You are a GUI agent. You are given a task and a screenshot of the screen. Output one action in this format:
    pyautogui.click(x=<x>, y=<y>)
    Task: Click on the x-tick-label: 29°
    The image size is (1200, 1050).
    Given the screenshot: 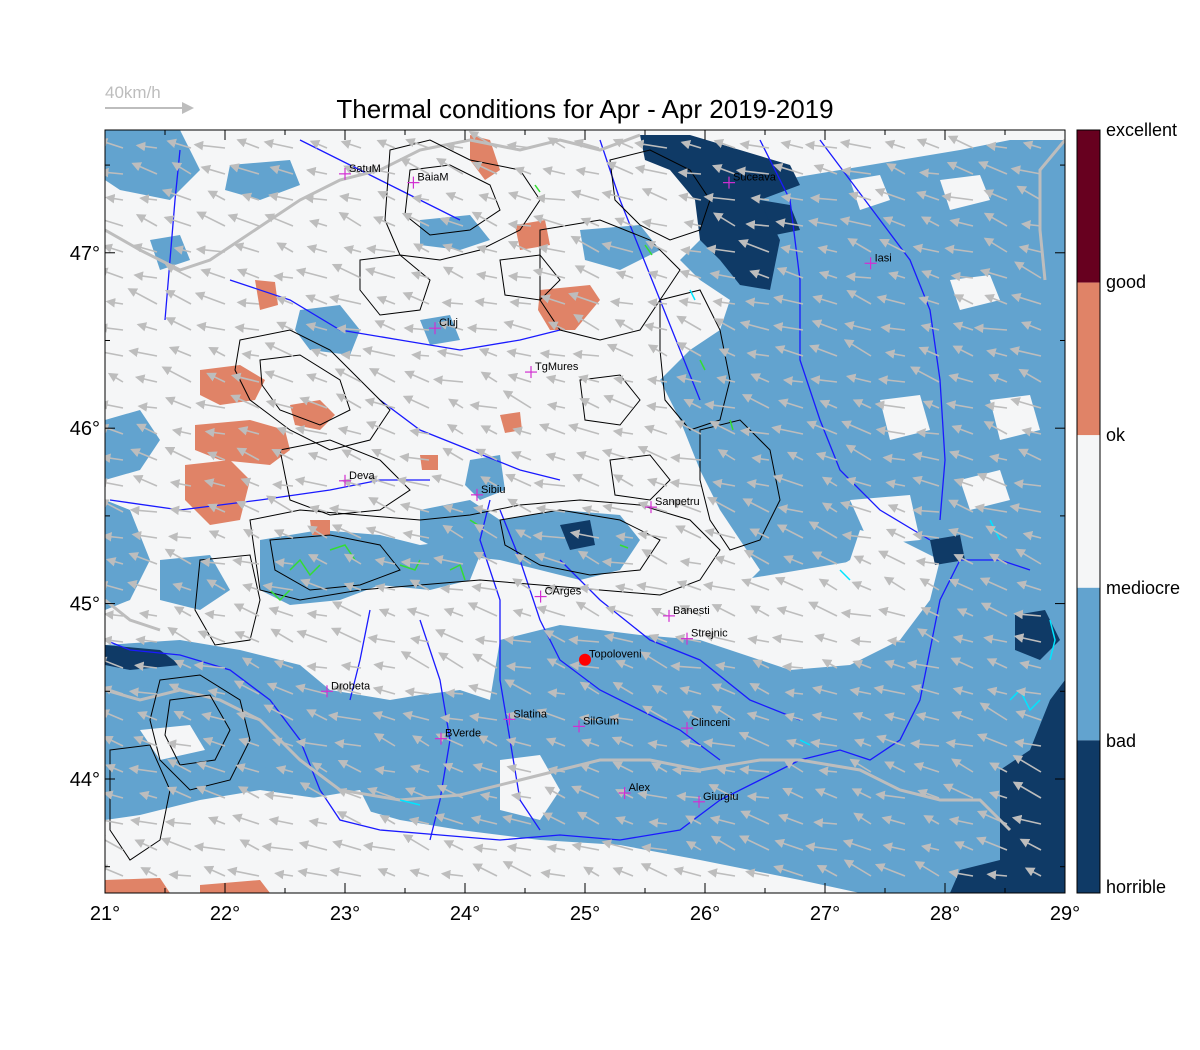 What is the action you would take?
    pyautogui.click(x=1065, y=914)
    